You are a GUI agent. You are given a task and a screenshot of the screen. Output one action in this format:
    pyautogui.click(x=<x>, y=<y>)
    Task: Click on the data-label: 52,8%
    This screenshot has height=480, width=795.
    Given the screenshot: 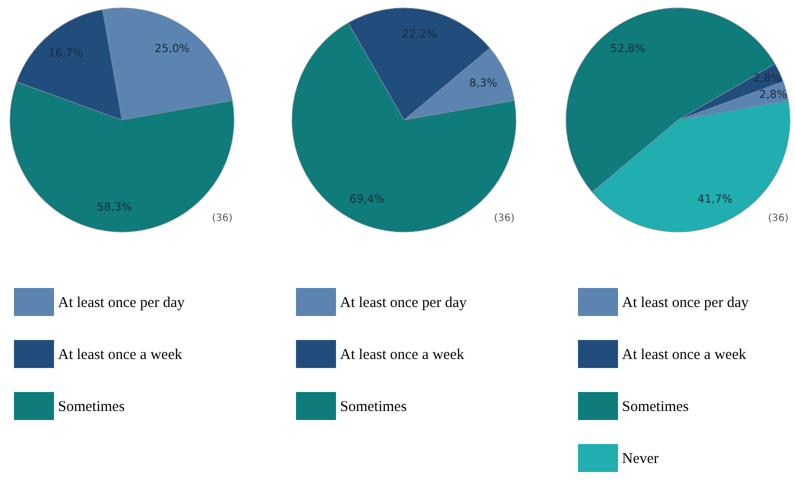 What is the action you would take?
    pyautogui.click(x=628, y=49)
    